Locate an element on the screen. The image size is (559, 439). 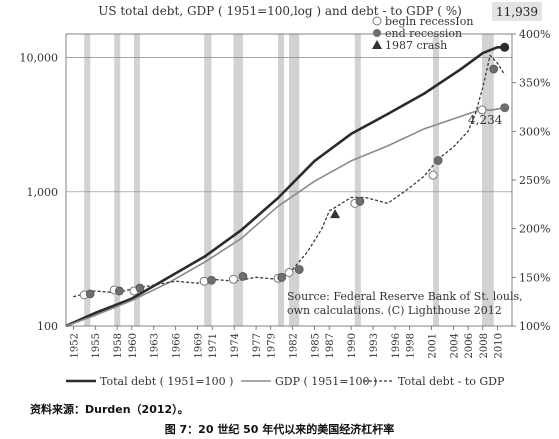
peak-value-label: 11,939 is located at coordinates (517, 12).